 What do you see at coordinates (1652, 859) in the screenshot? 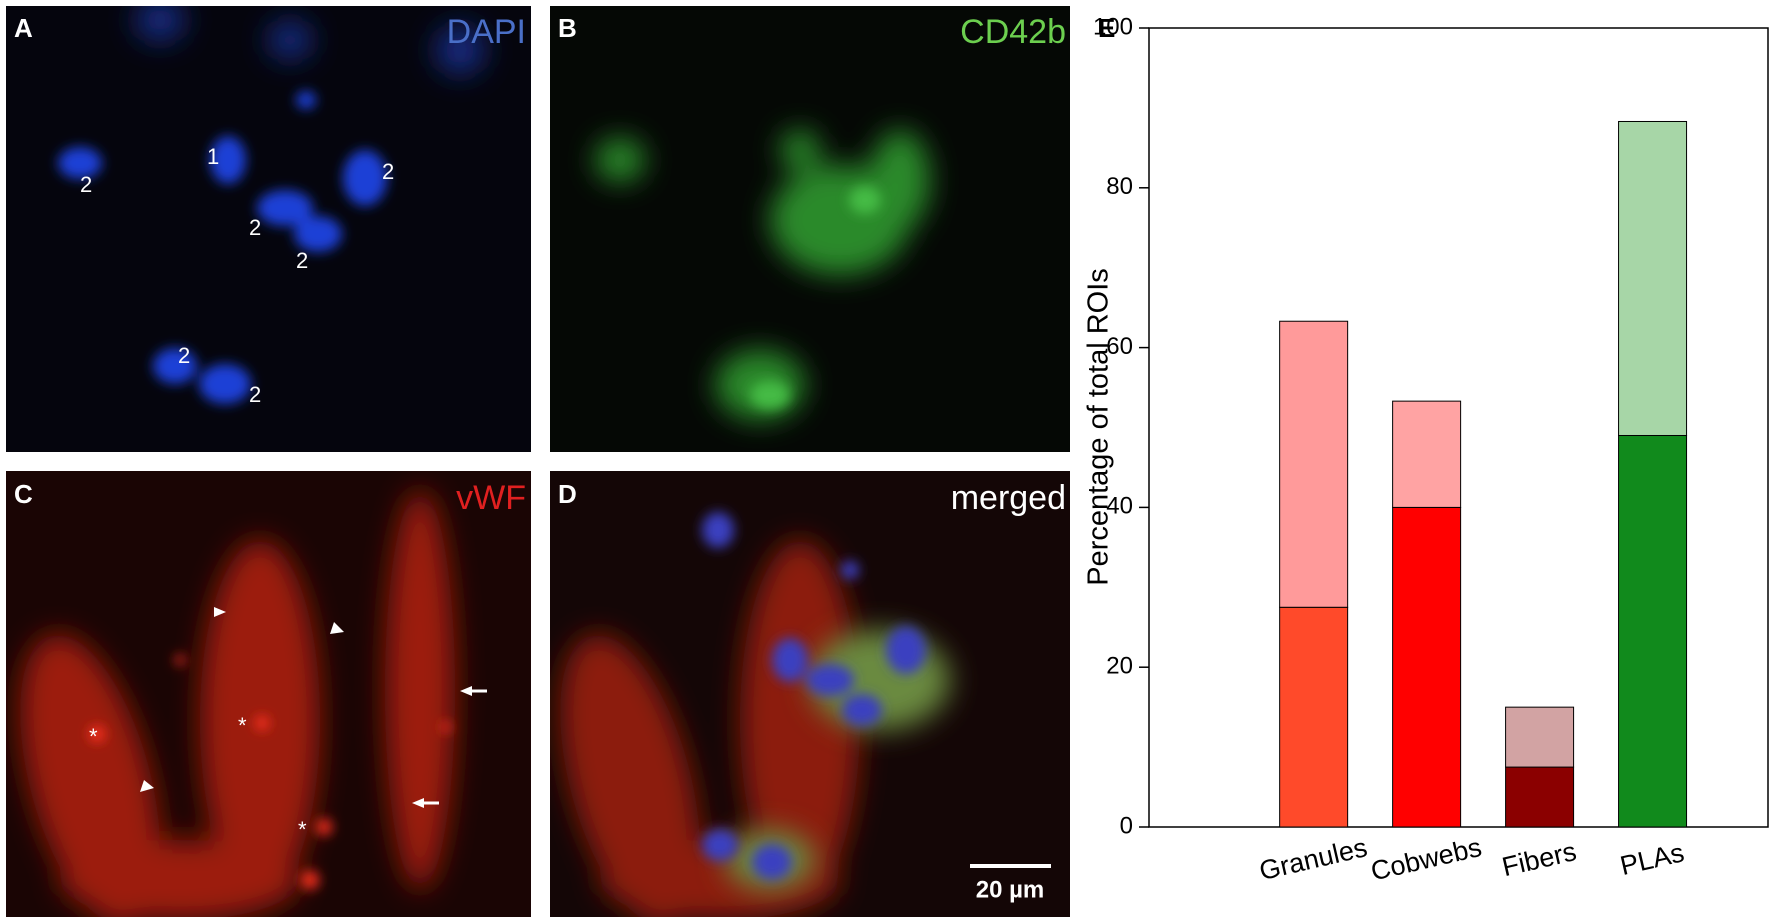
I see `x-tick-label: PLAs` at bounding box center [1652, 859].